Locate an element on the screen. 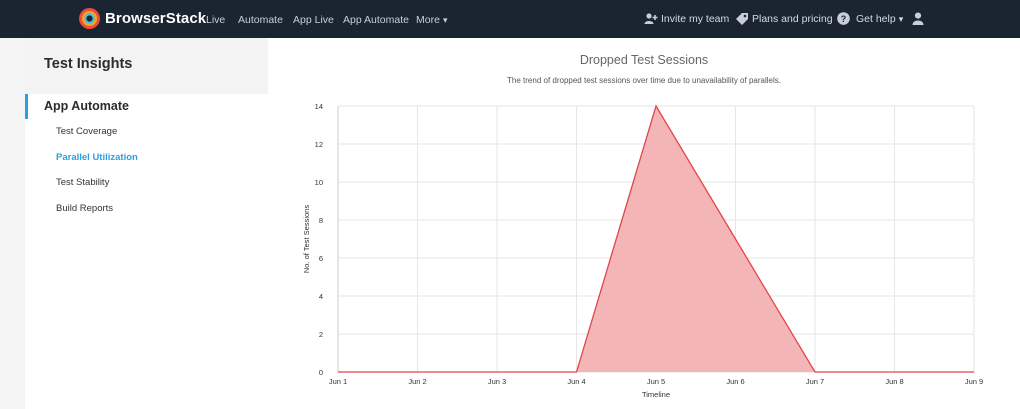 This screenshot has height=409, width=1020. y-axis-title: No. of Test Sessions is located at coordinates (306, 239).